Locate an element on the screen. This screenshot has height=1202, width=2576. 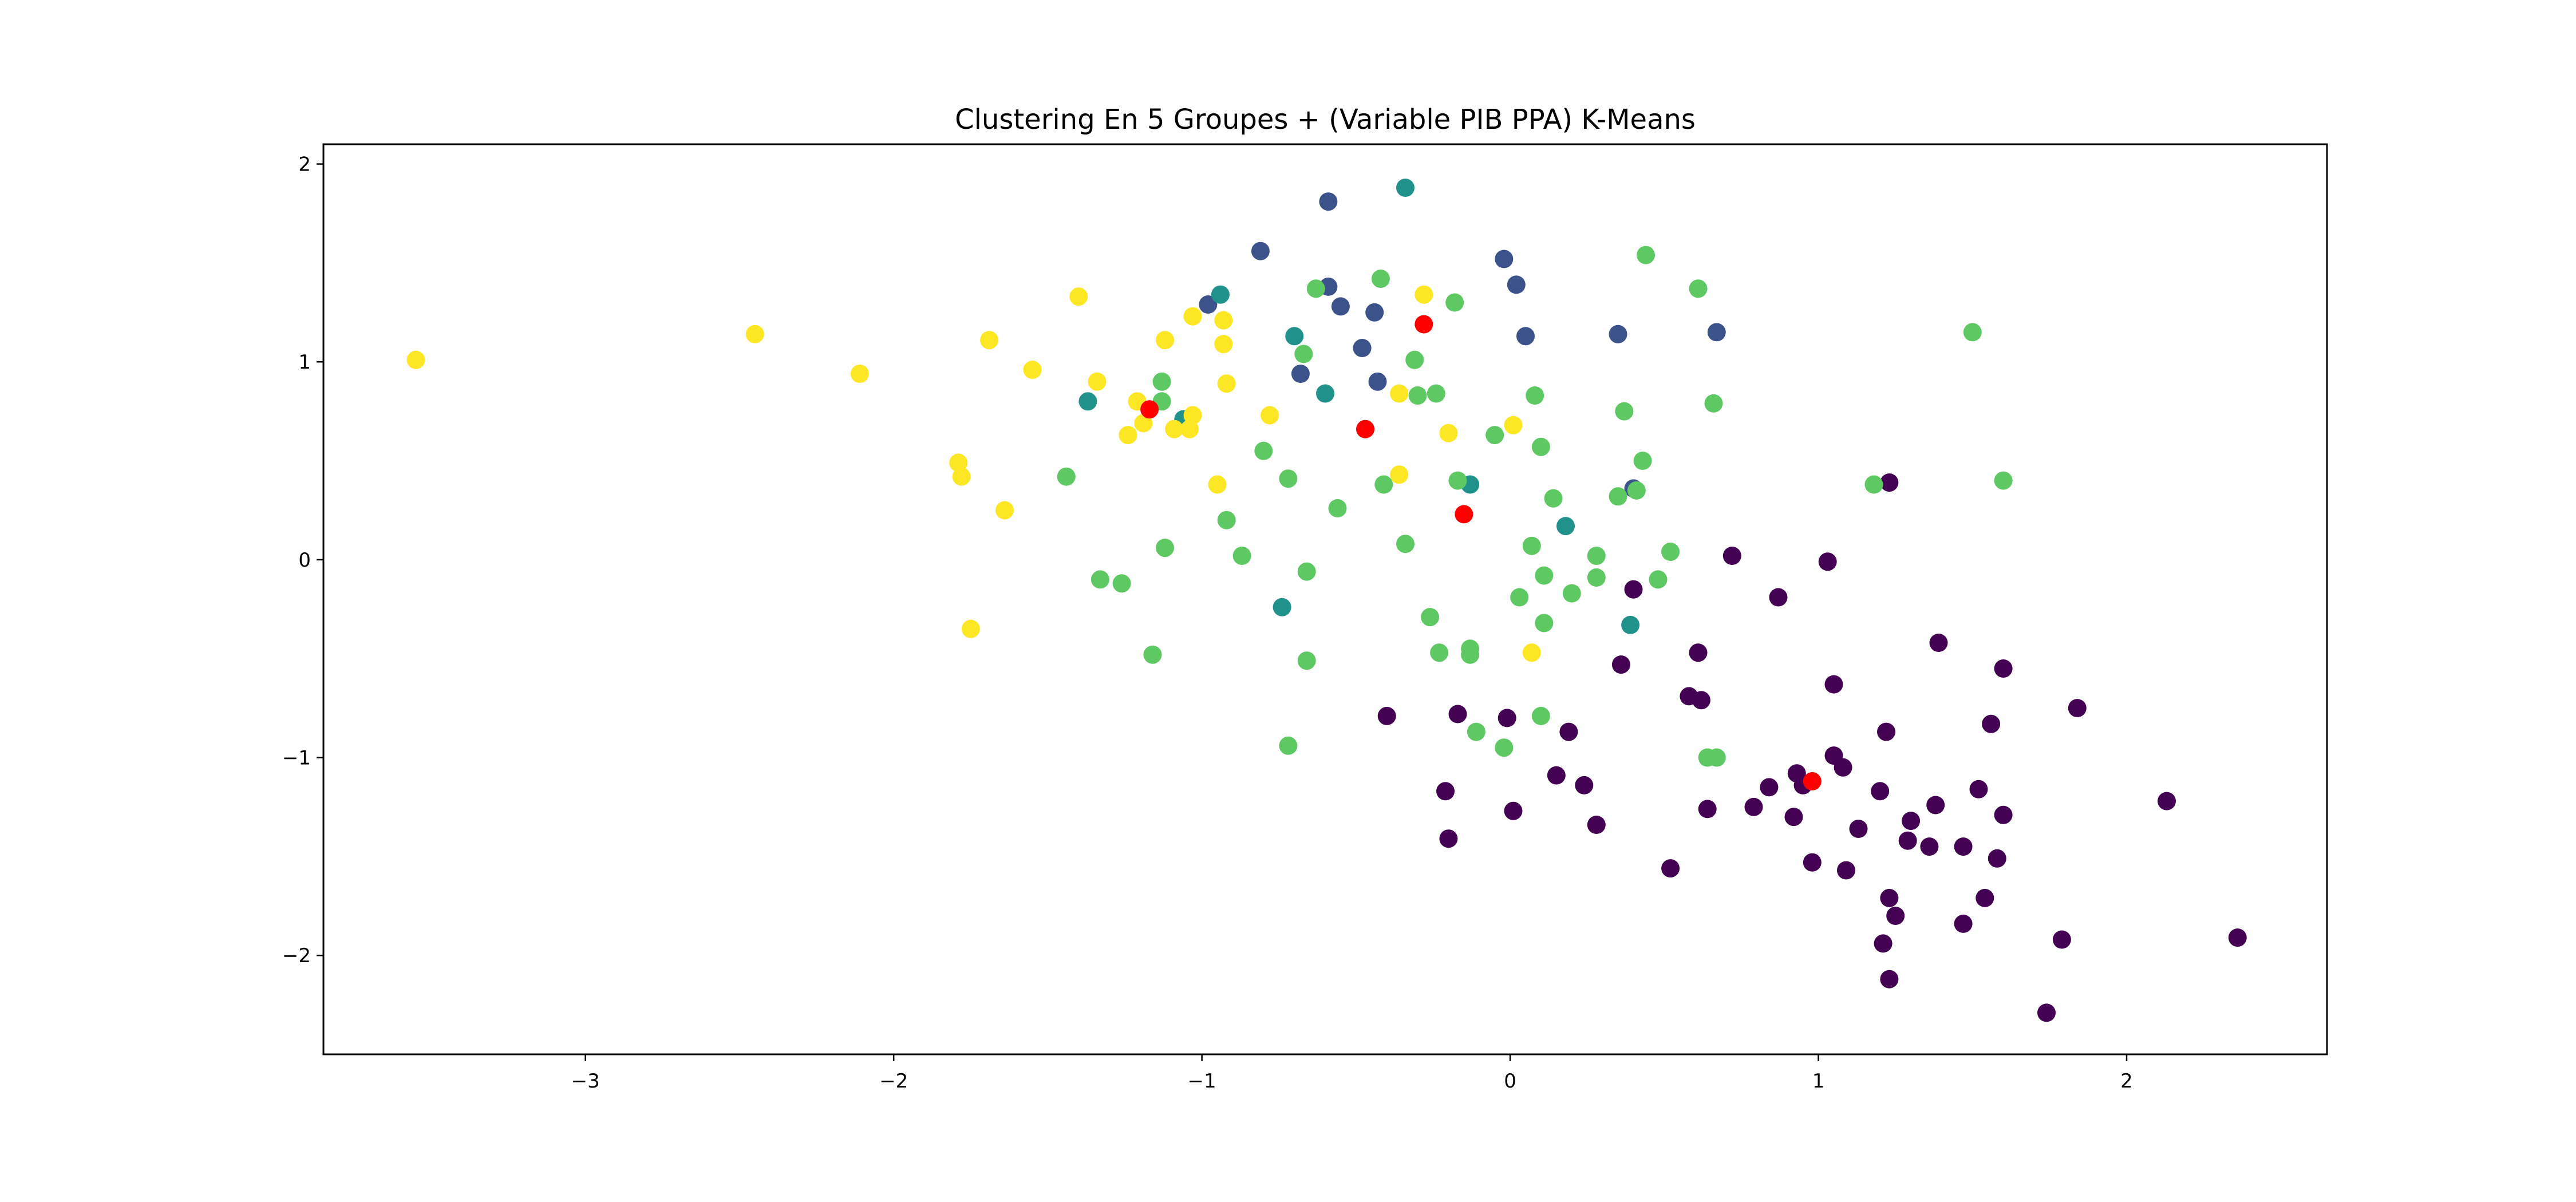
x-tick-label: 0 is located at coordinates (1510, 1082).